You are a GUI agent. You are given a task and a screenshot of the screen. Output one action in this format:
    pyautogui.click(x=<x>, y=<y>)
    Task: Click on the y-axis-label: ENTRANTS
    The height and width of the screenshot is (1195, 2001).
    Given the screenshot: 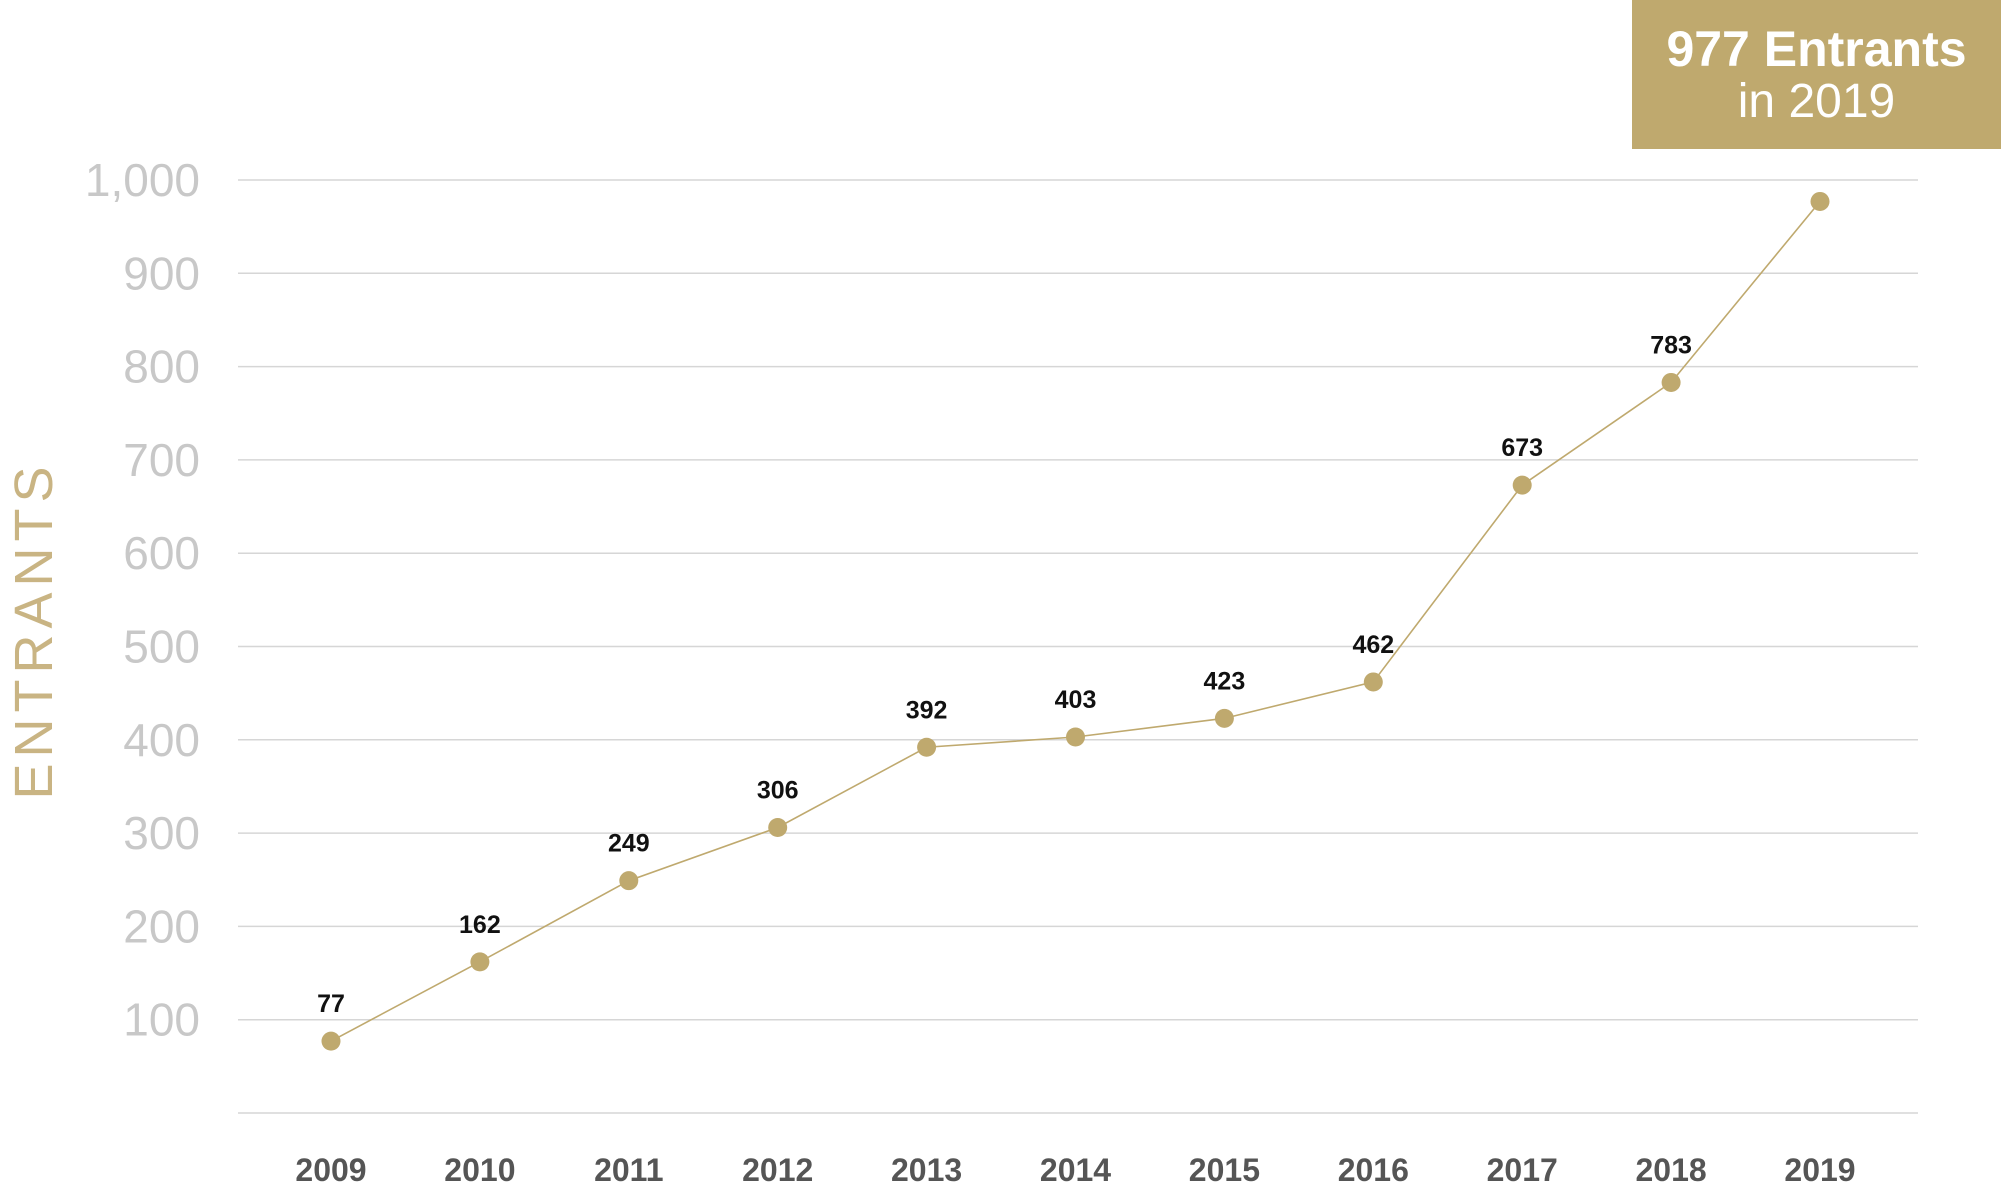 What is the action you would take?
    pyautogui.click(x=34, y=629)
    